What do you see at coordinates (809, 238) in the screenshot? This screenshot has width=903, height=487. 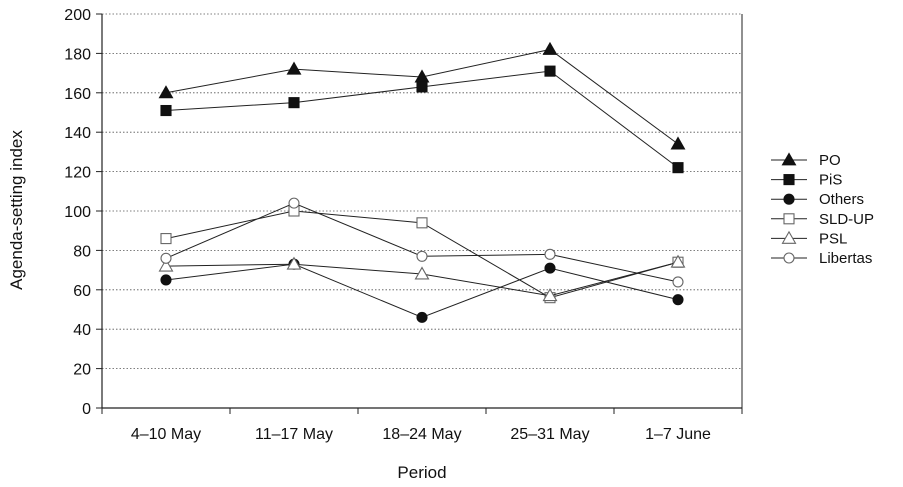 I see `legend-item: PSL` at bounding box center [809, 238].